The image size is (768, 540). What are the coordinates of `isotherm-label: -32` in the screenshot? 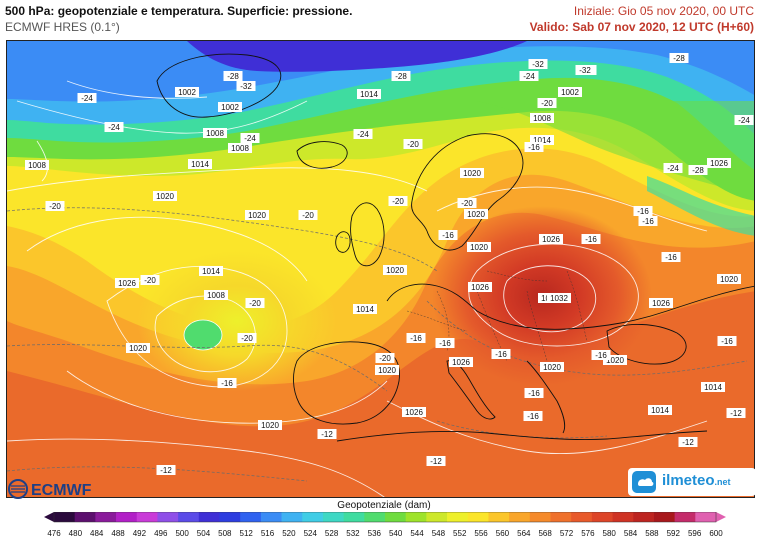 It's located at (585, 70).